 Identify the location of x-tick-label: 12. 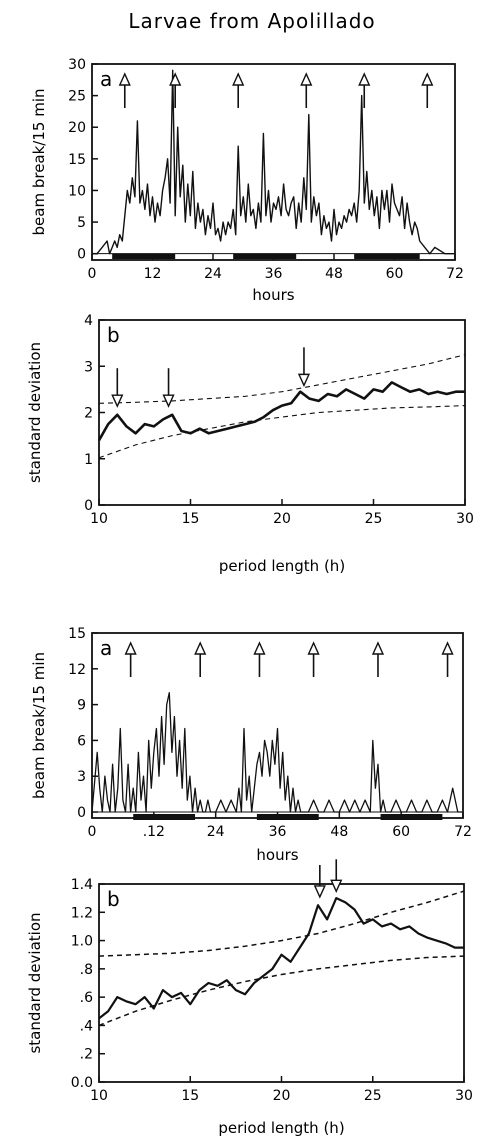
(153, 274).